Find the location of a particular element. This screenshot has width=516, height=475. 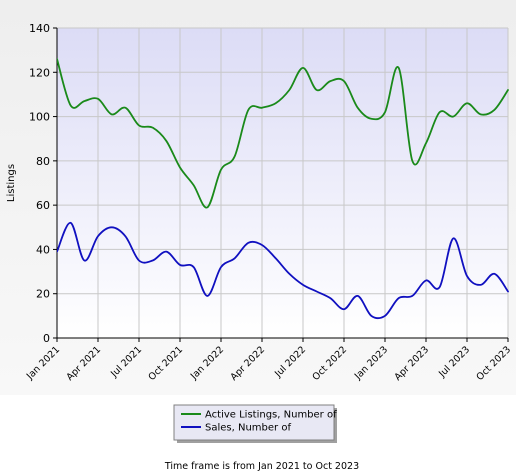

y-tick-label: 80 is located at coordinates (43, 161).